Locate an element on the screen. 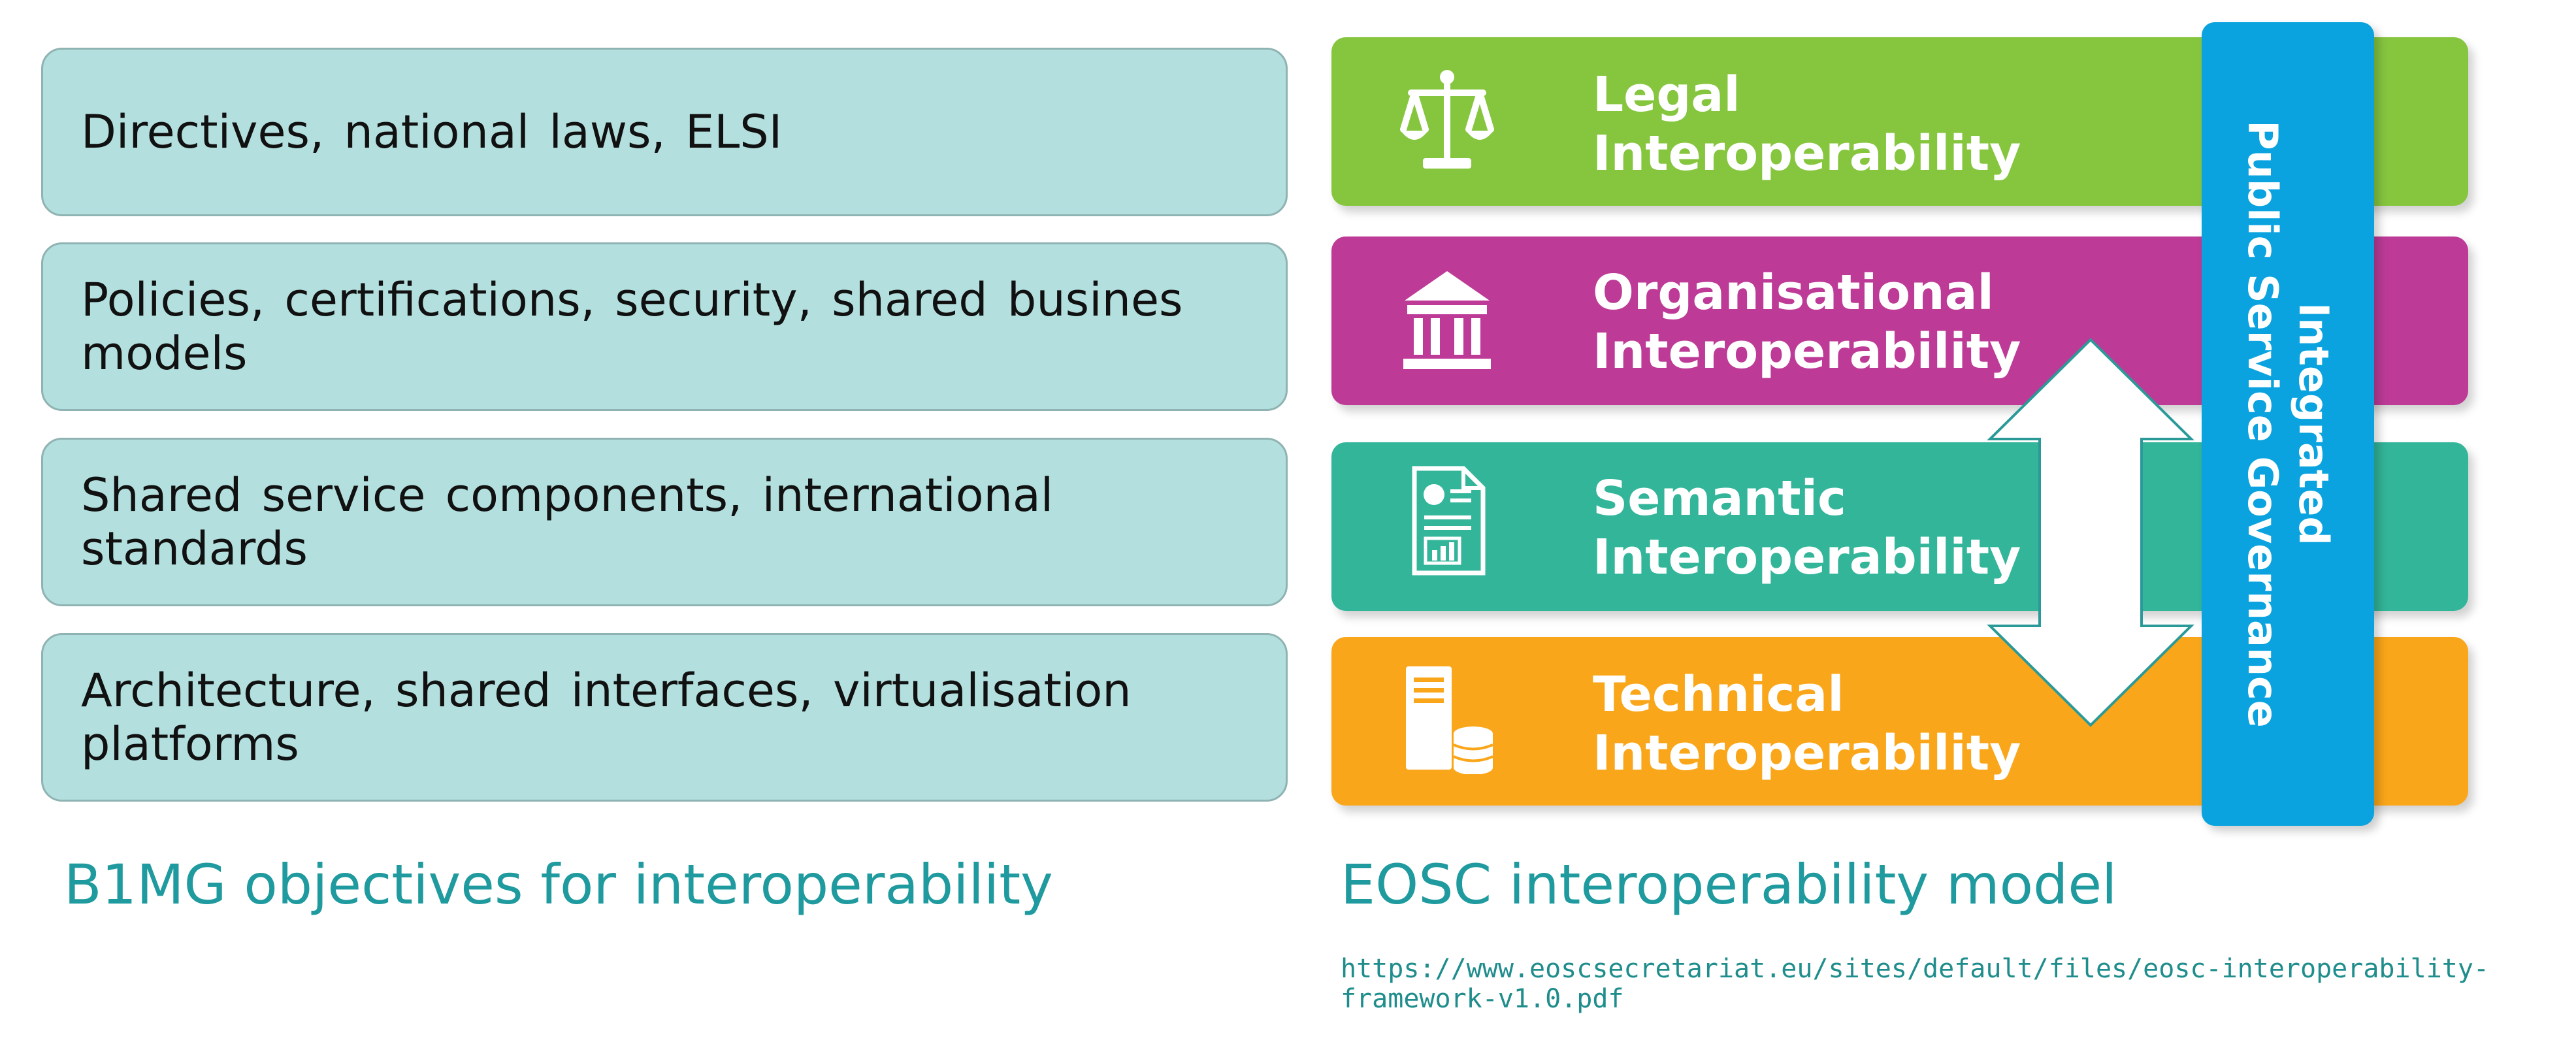  band-legal-label: Legal Interoperability is located at coordinates (1807, 124).